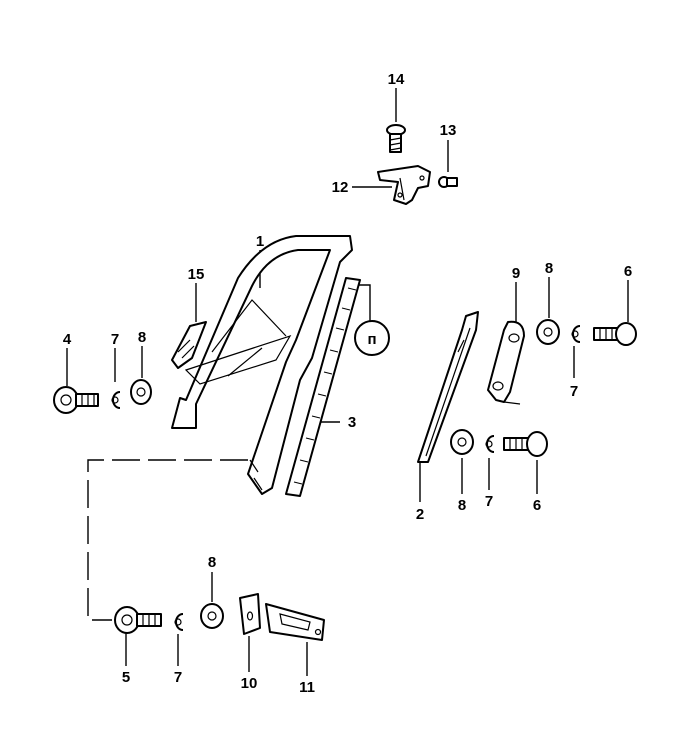  Describe the element at coordinates (76, 400) in the screenshot. I see `part-4-bolt` at that location.